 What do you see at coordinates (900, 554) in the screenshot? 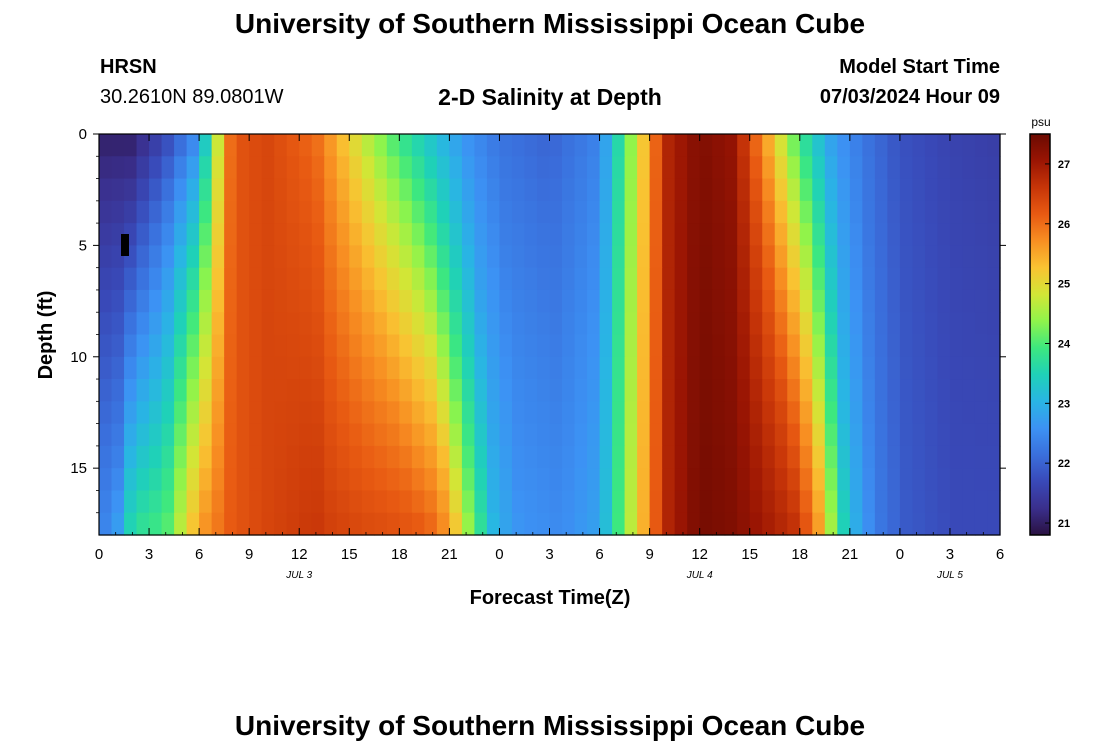
I see `x-tick-label: 0` at bounding box center [900, 554].